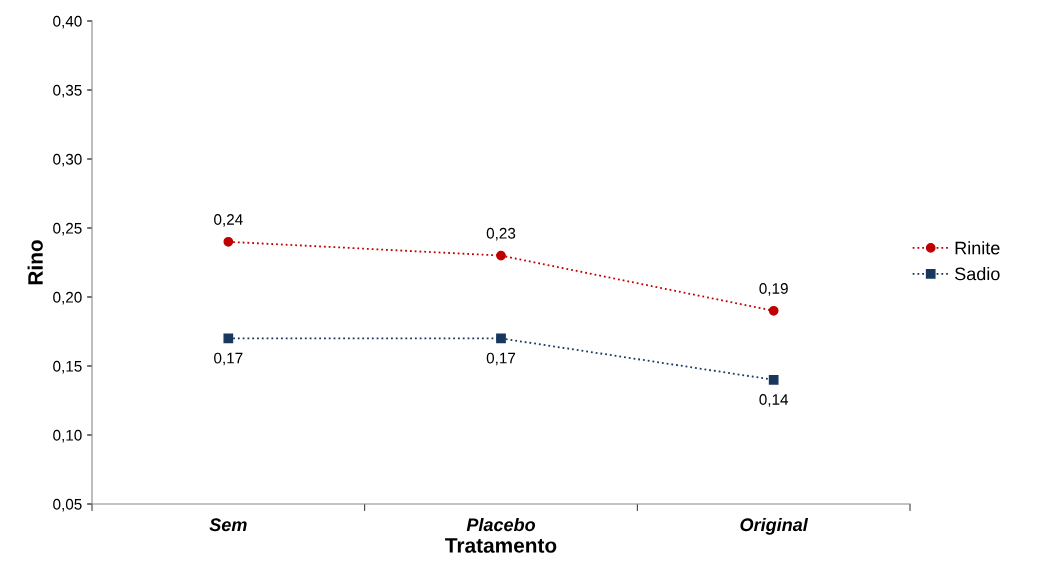  I want to click on y-tick-label: 0,10, so click(67, 436).